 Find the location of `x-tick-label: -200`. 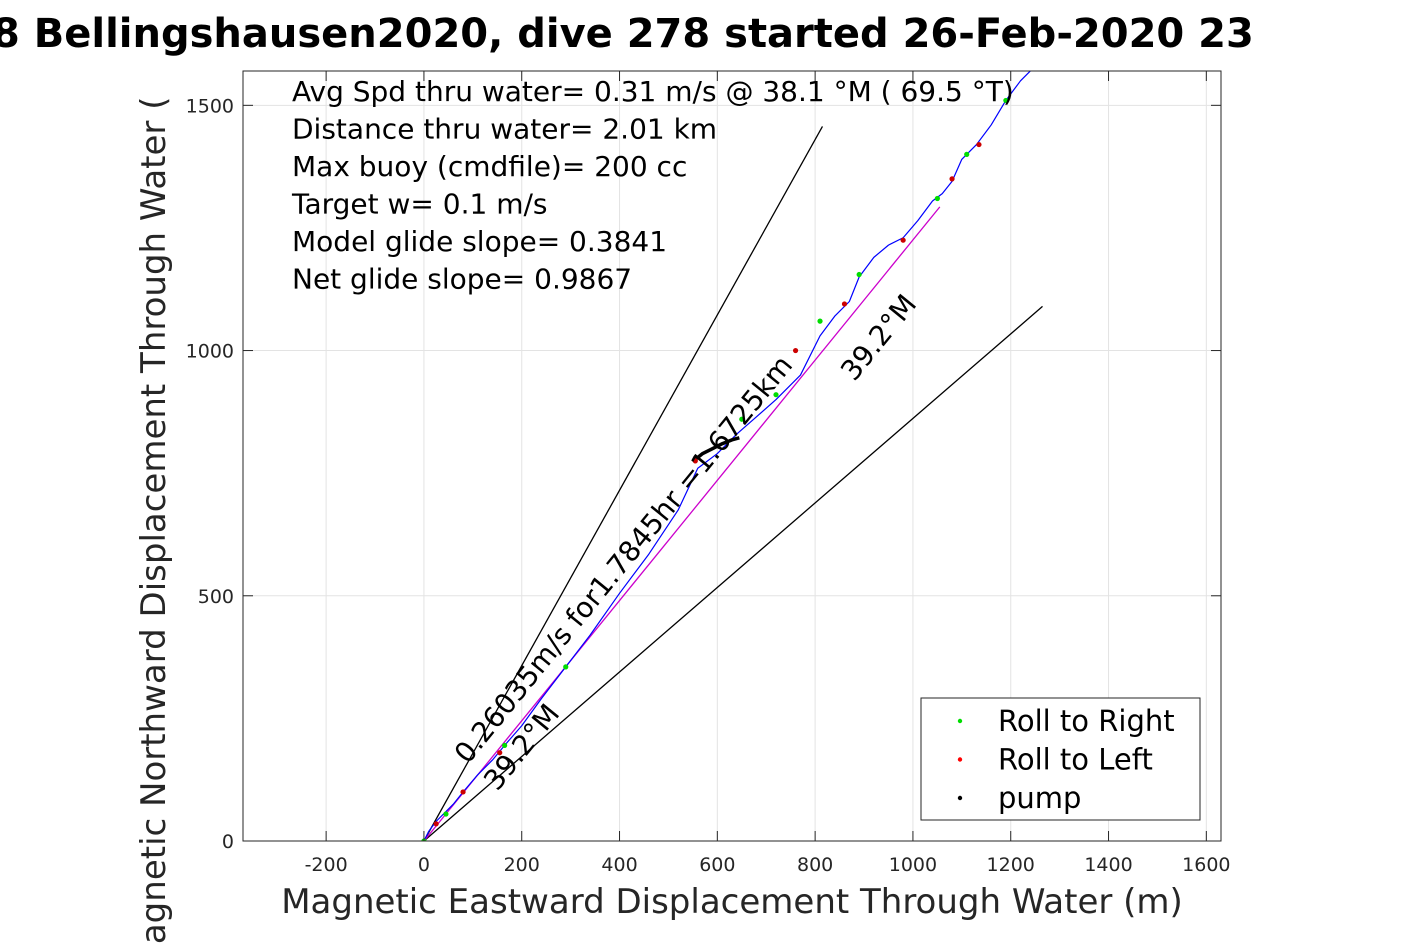

x-tick-label: -200 is located at coordinates (326, 865).